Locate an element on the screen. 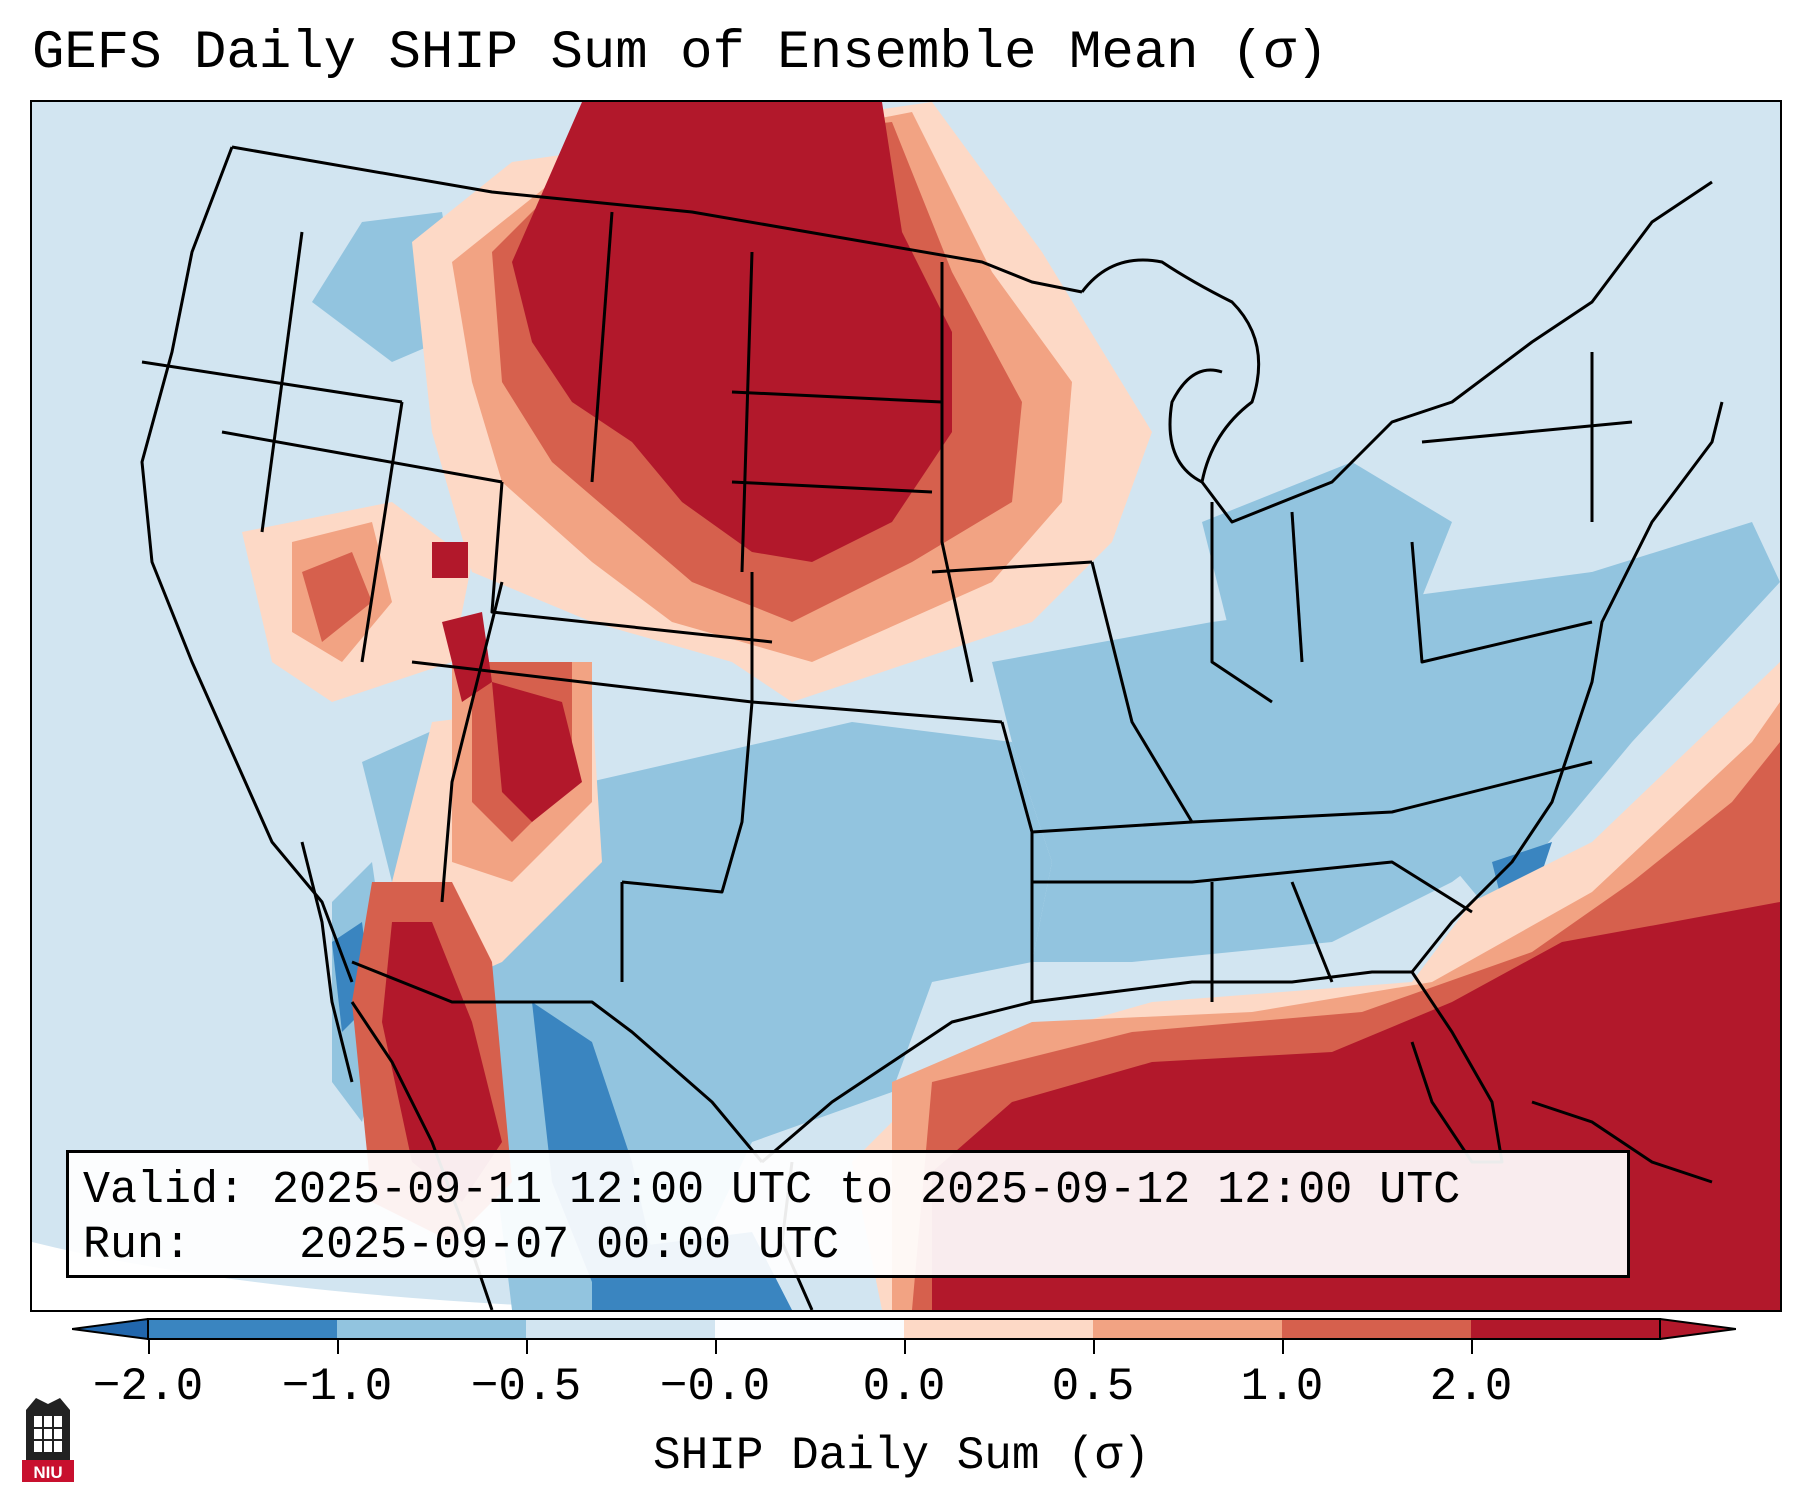 The image size is (1803, 1506). valid-label: Valid: is located at coordinates (164, 1190).